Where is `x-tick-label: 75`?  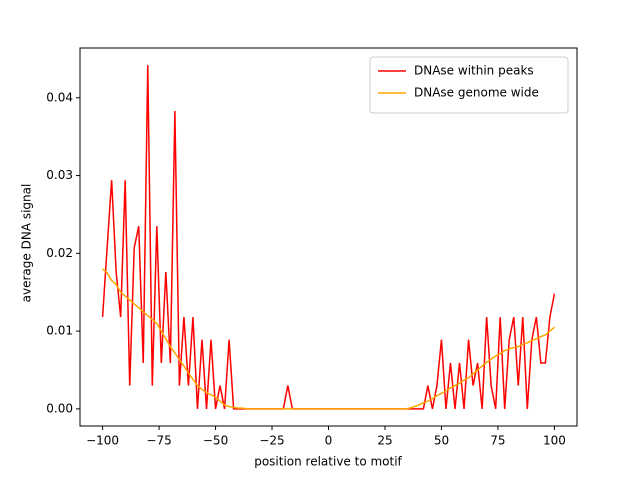 x-tick-label: 75 is located at coordinates (497, 441).